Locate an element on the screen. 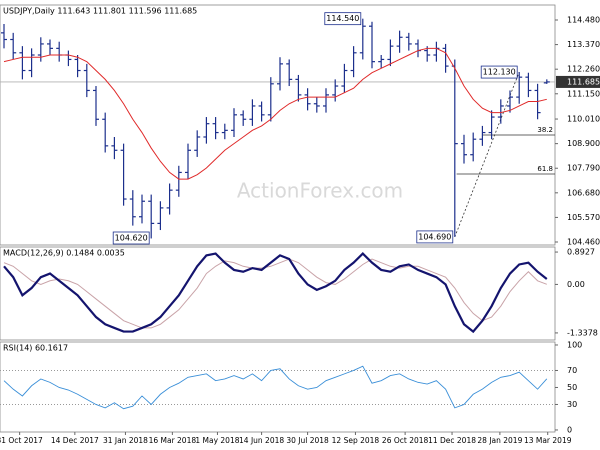 The image size is (600, 450). y-tick-label: 50 is located at coordinates (572, 387).